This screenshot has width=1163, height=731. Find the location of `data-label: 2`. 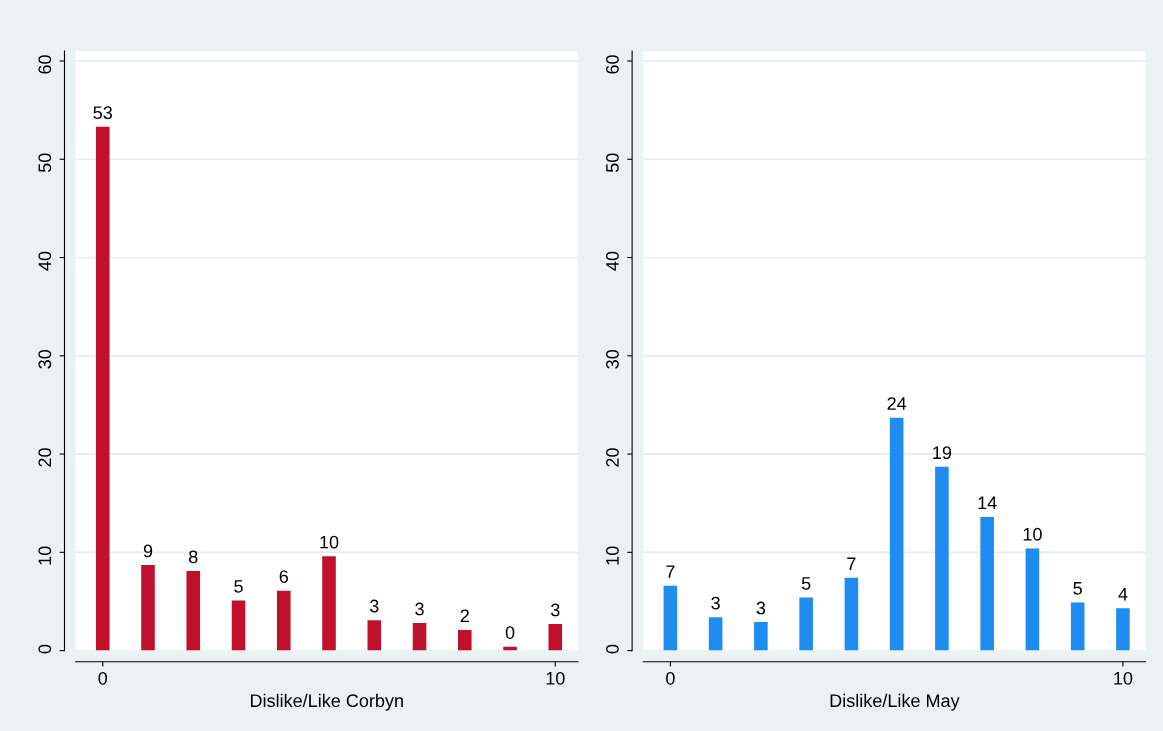

data-label: 2 is located at coordinates (464, 616).